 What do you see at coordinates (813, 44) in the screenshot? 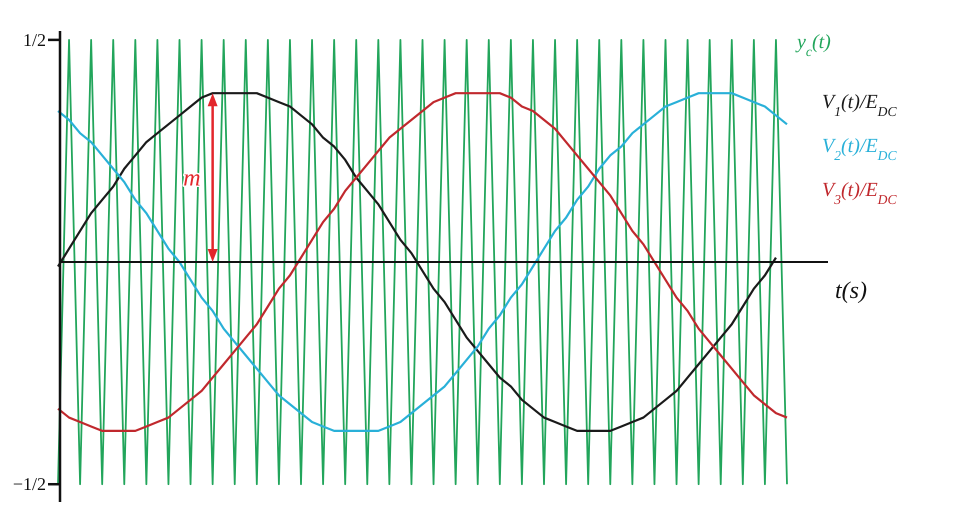
I see `series-label: y$_{c}$(t)` at bounding box center [813, 44].